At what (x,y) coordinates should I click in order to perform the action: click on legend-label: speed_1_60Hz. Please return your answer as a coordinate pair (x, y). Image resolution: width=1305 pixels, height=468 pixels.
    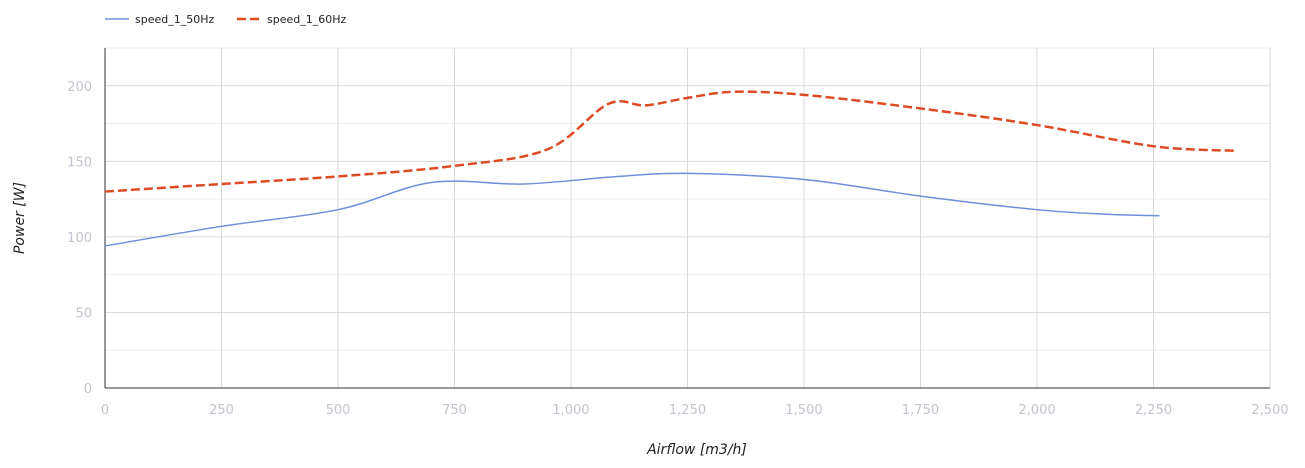
    Looking at the image, I should click on (306, 19).